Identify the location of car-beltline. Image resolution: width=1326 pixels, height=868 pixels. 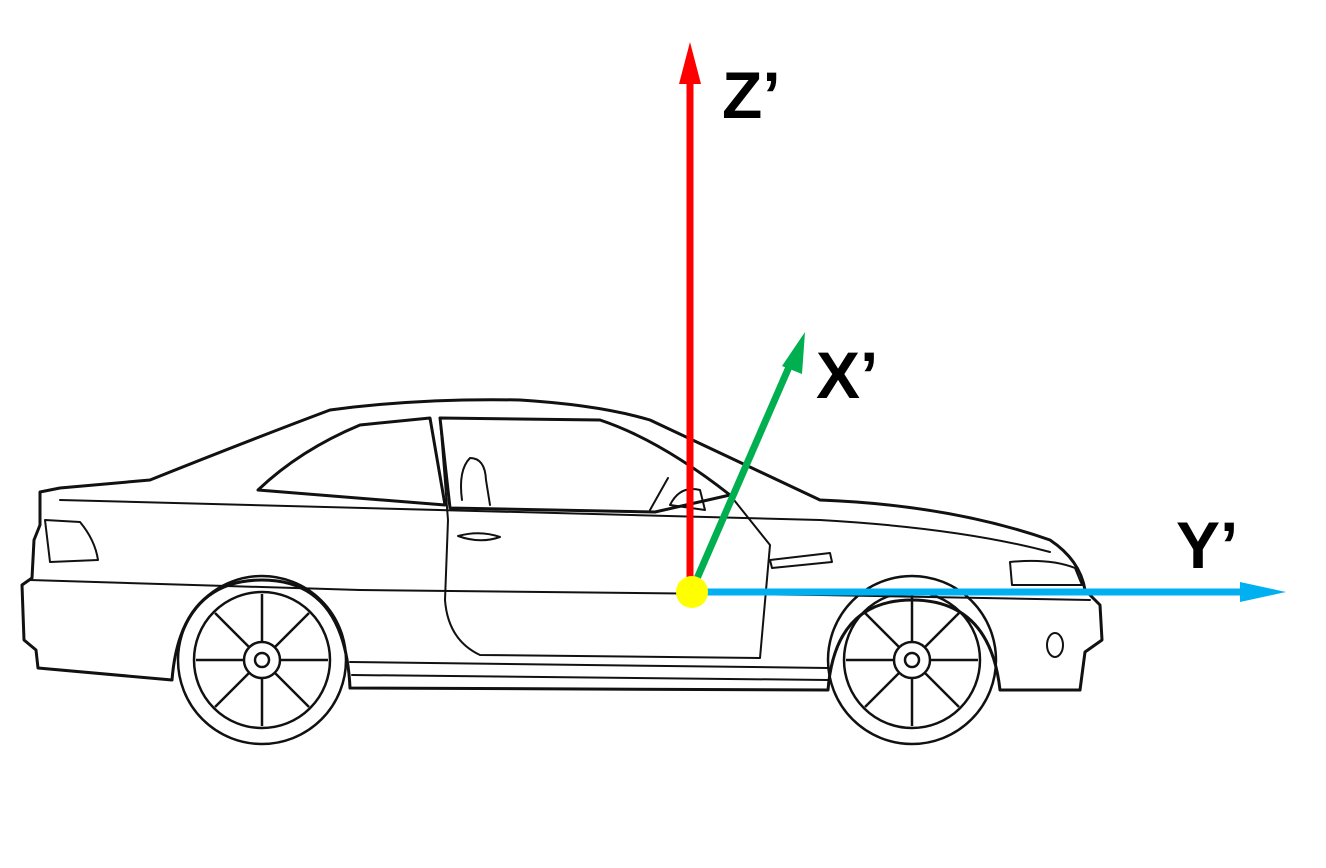
(555, 526).